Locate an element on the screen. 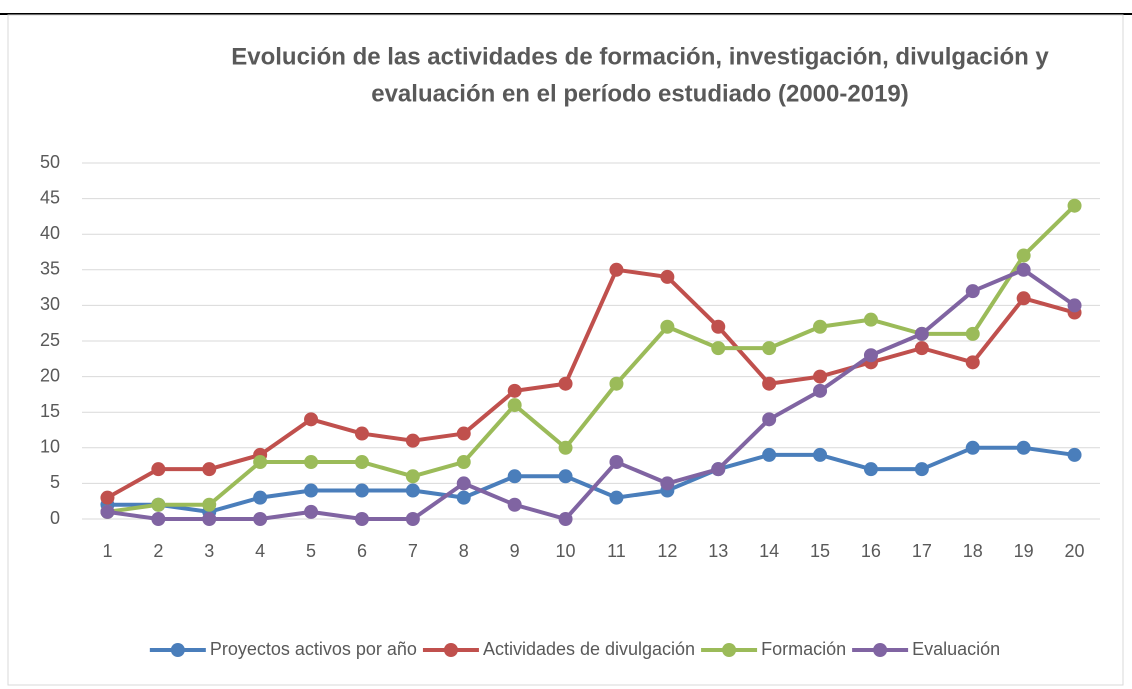  x-tick-label: 8 is located at coordinates (464, 551).